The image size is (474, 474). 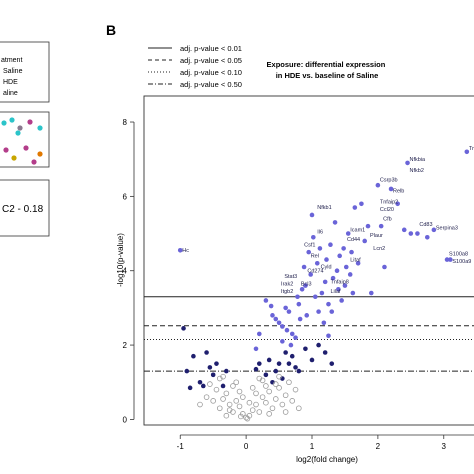 I want to click on gene-label: Csf1, so click(x=309, y=245).